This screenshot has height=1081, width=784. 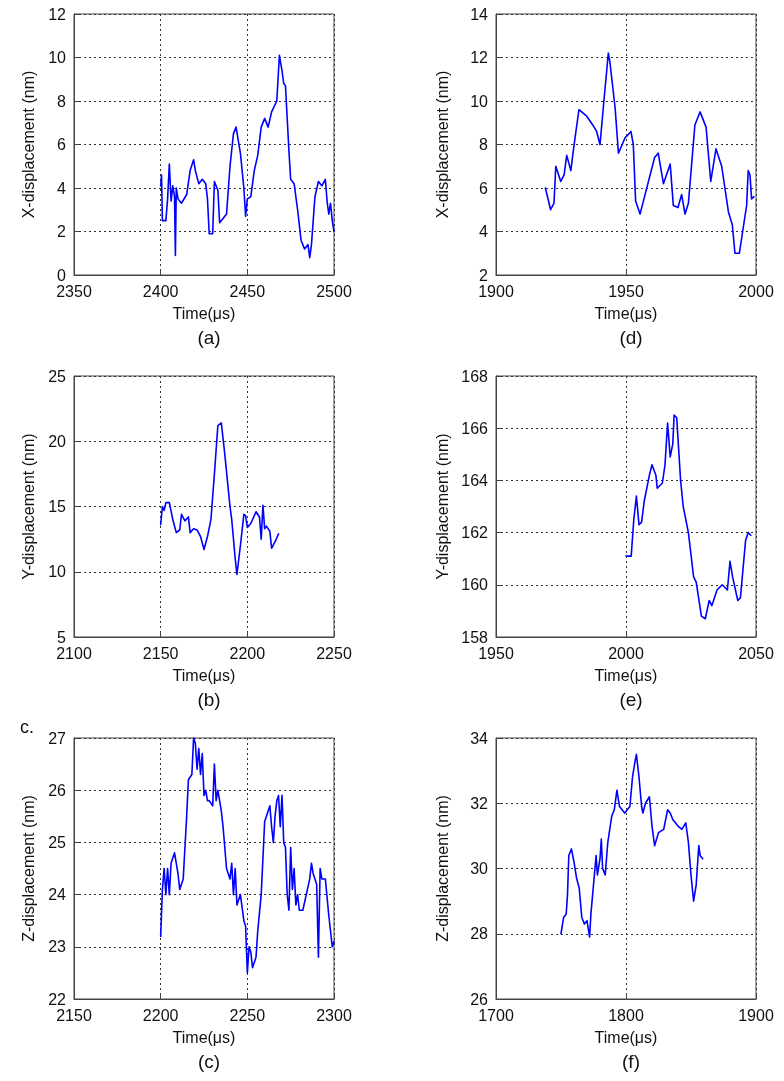 I want to click on y-tick-label: 5, so click(x=62, y=637).